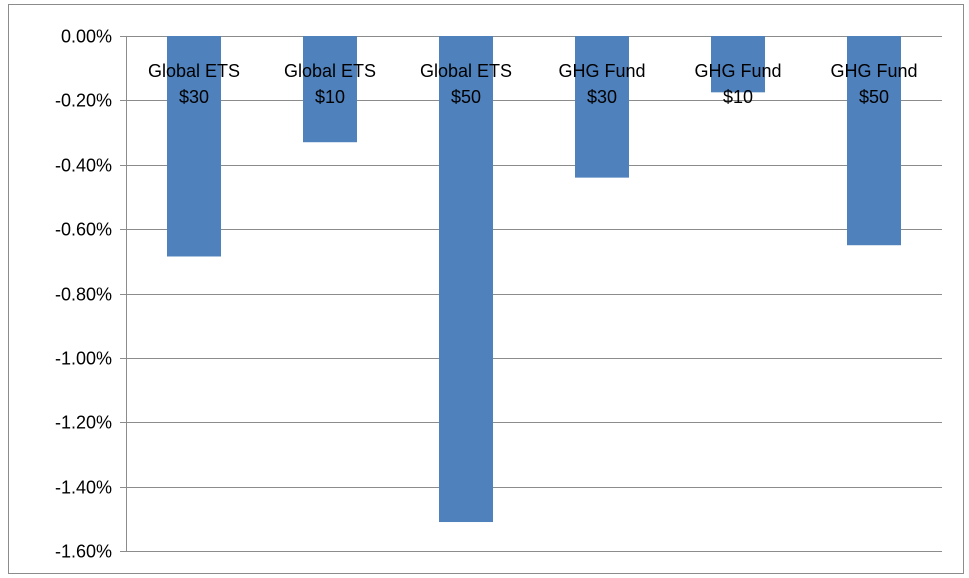 The width and height of the screenshot is (969, 578). What do you see at coordinates (601, 84) in the screenshot?
I see `category-label: GHG Fund $30` at bounding box center [601, 84].